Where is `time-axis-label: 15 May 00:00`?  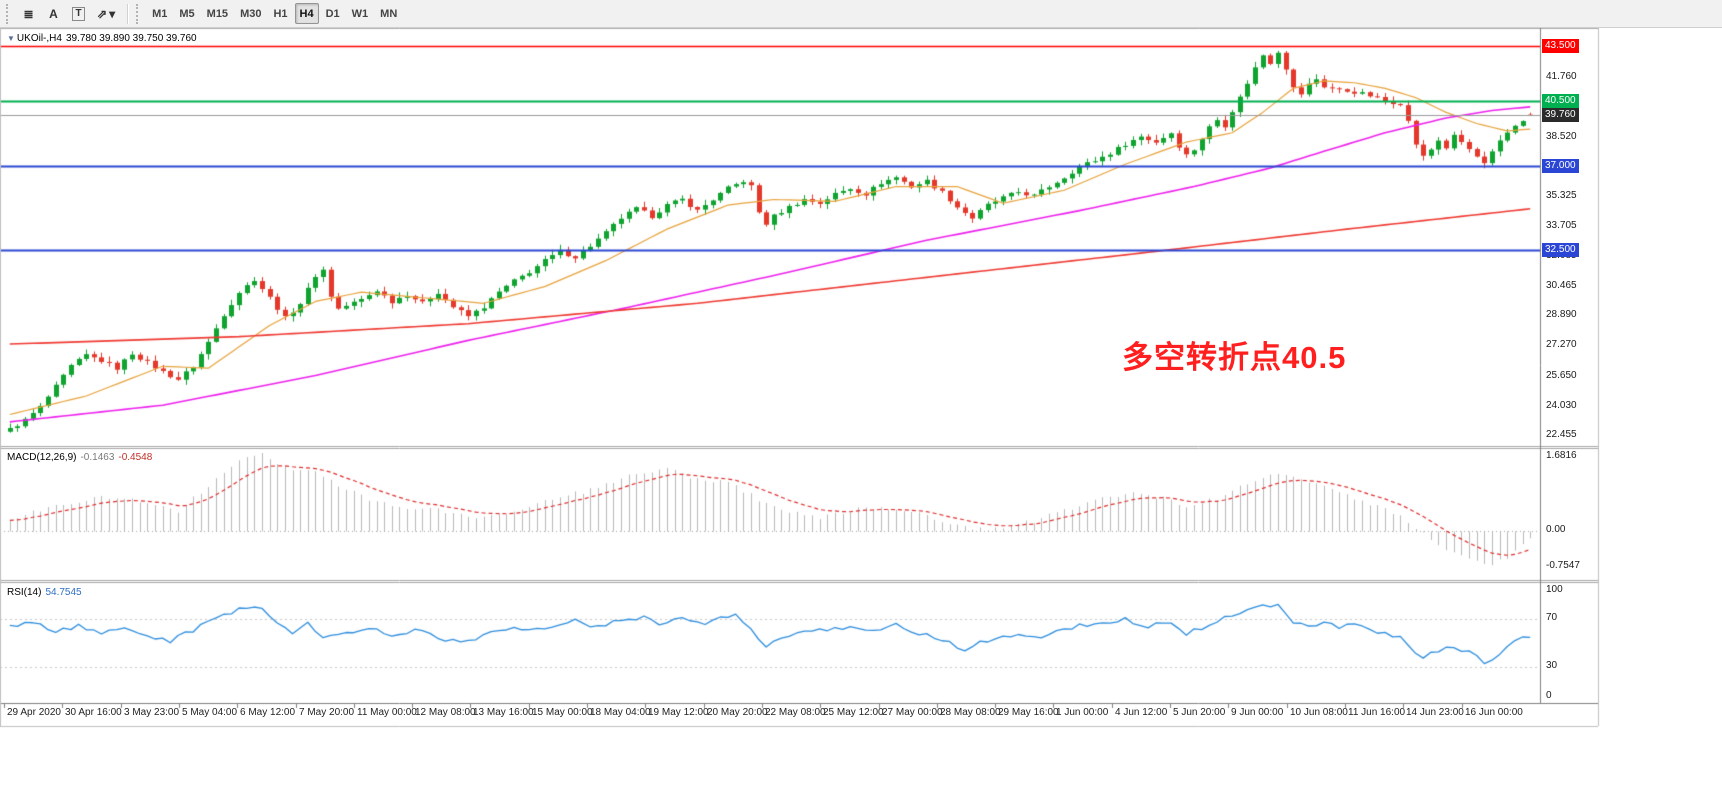
time-axis-label: 15 May 00:00 is located at coordinates (562, 712).